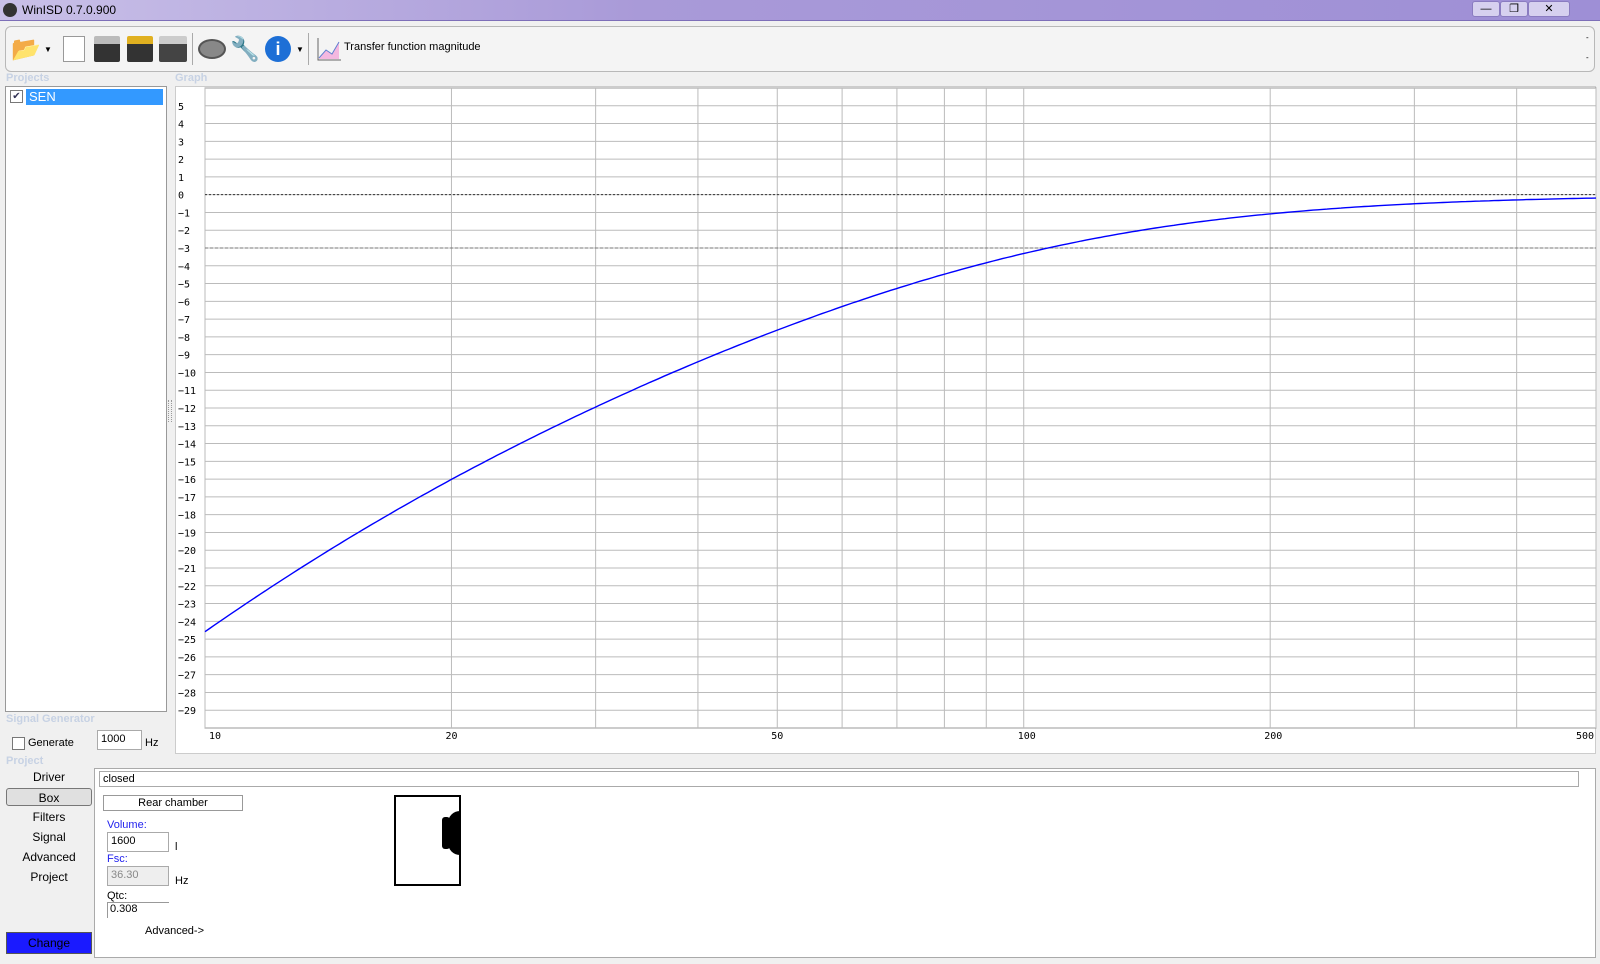 The width and height of the screenshot is (1600, 964). I want to click on close-button: ✕, so click(1549, 9).